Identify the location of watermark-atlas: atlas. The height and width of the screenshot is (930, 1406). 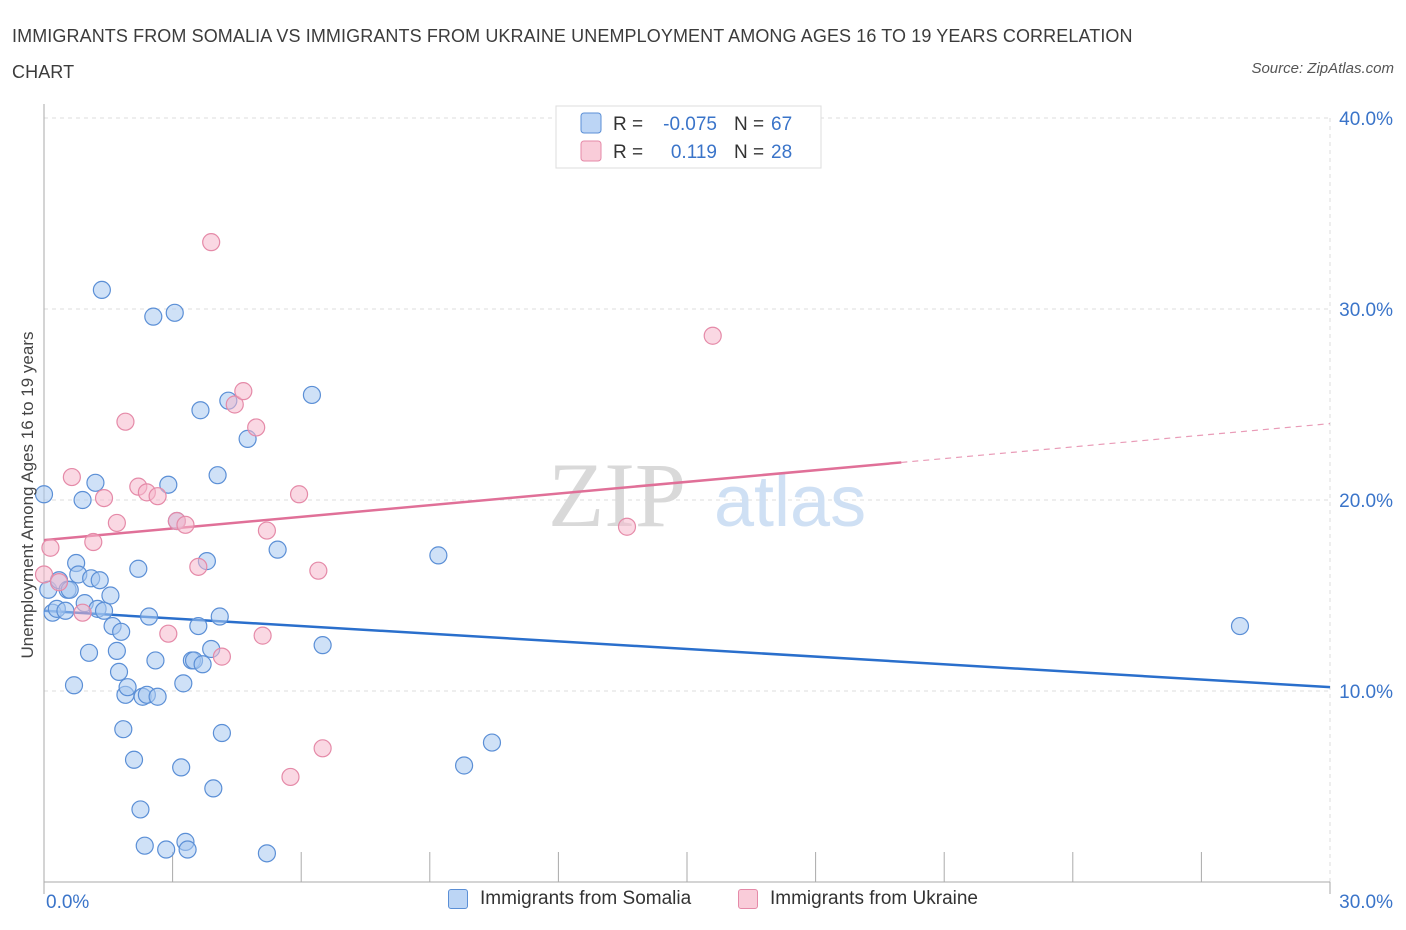
(790, 502).